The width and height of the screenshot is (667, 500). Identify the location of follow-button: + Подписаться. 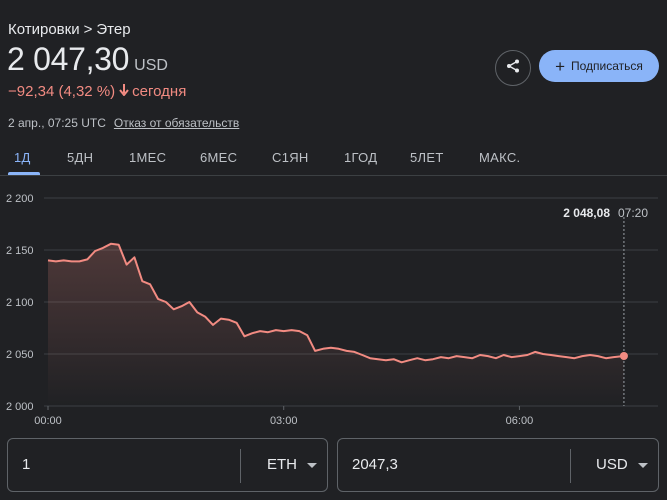
(599, 66).